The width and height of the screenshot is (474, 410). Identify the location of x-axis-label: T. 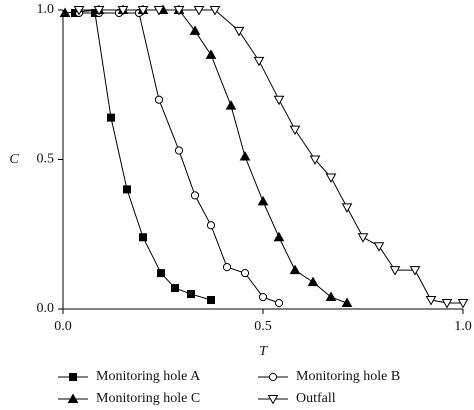
(263, 351).